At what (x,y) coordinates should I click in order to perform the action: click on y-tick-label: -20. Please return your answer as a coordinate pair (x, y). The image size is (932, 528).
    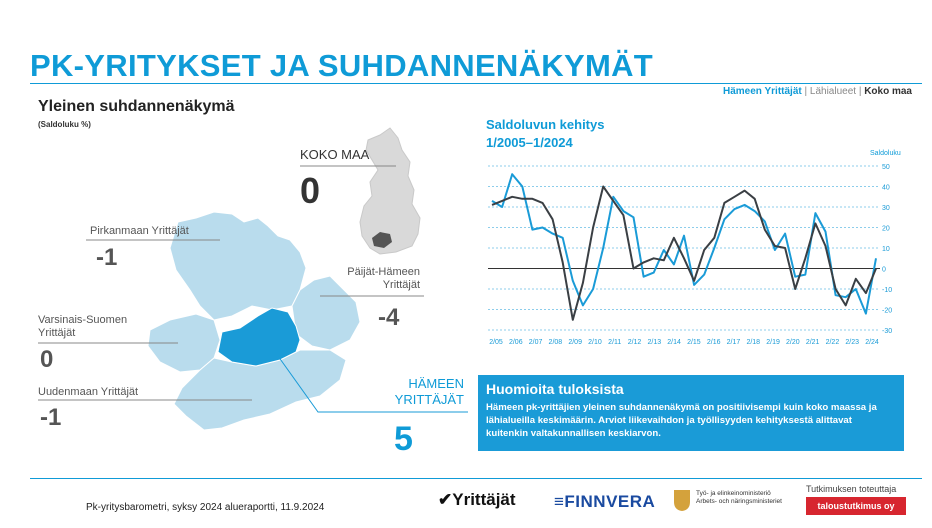
    Looking at the image, I should click on (887, 311).